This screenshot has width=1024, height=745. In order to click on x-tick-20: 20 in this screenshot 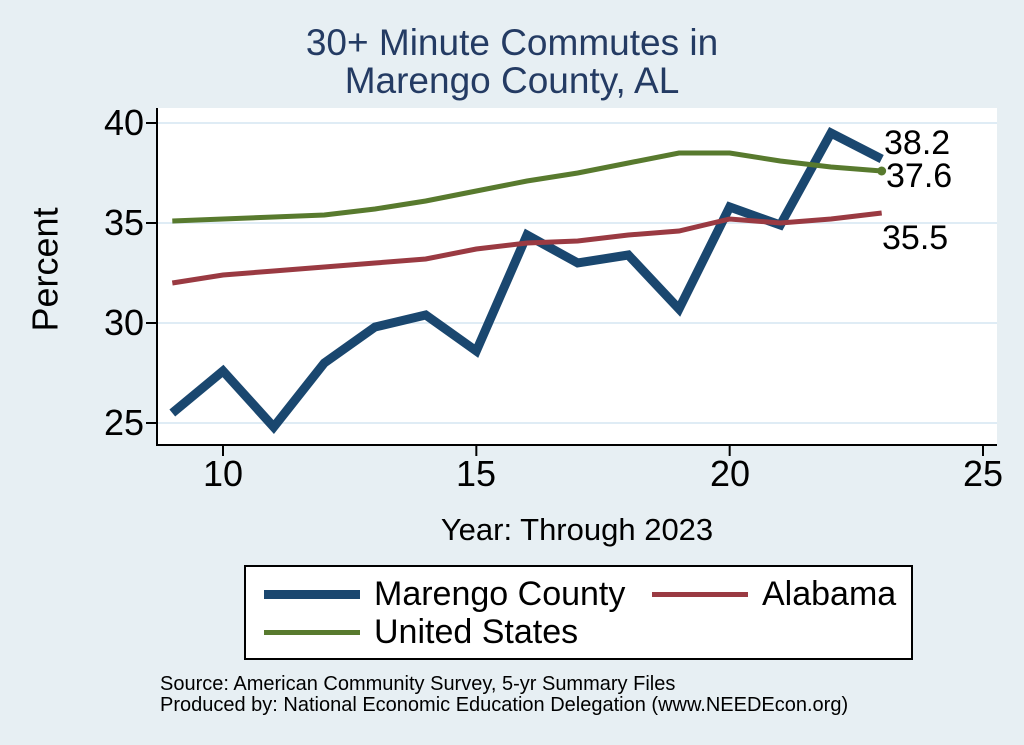, I will do `click(730, 473)`.